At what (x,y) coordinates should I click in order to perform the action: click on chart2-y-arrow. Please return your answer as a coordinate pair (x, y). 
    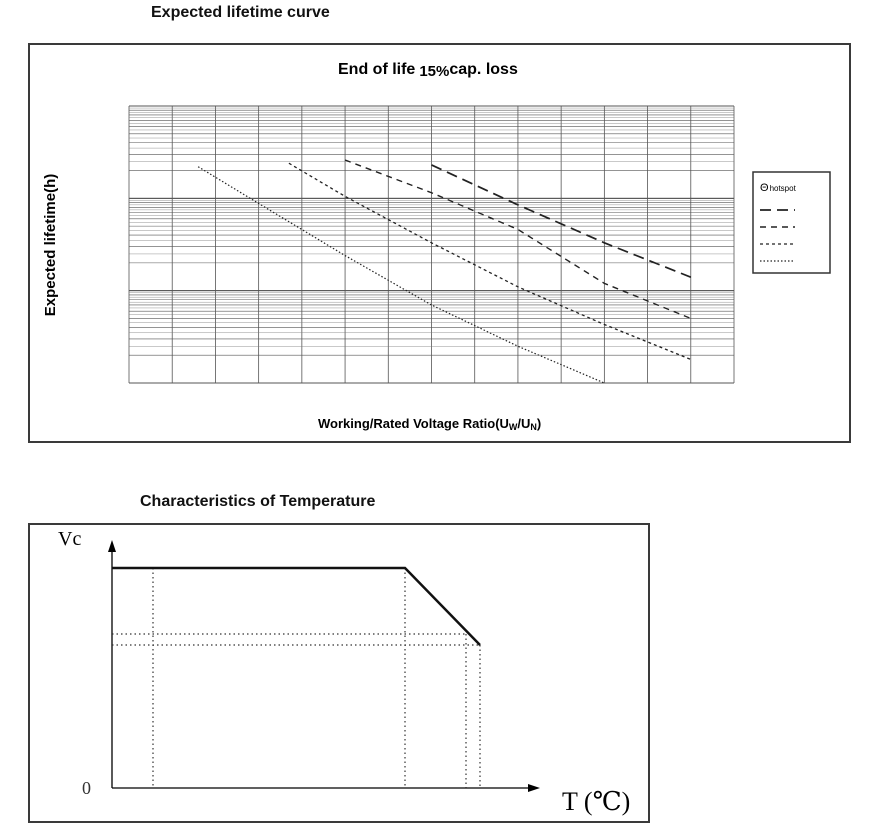
    Looking at the image, I should click on (112, 546).